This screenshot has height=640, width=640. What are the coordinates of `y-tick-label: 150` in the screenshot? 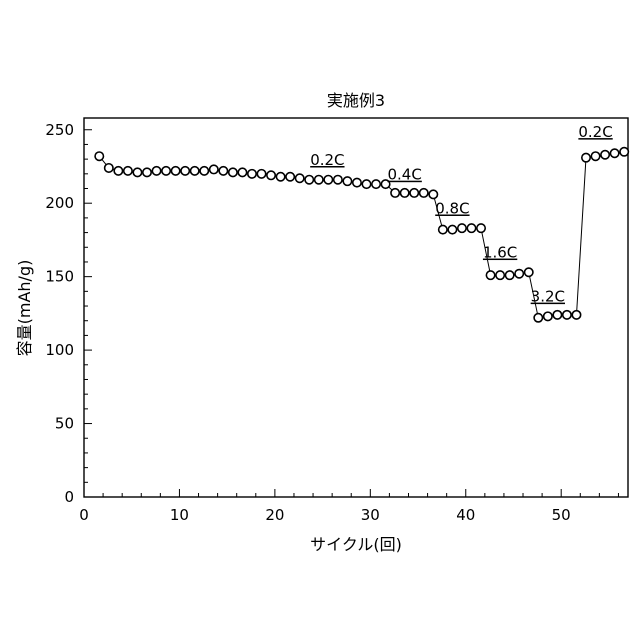 It's located at (59, 277).